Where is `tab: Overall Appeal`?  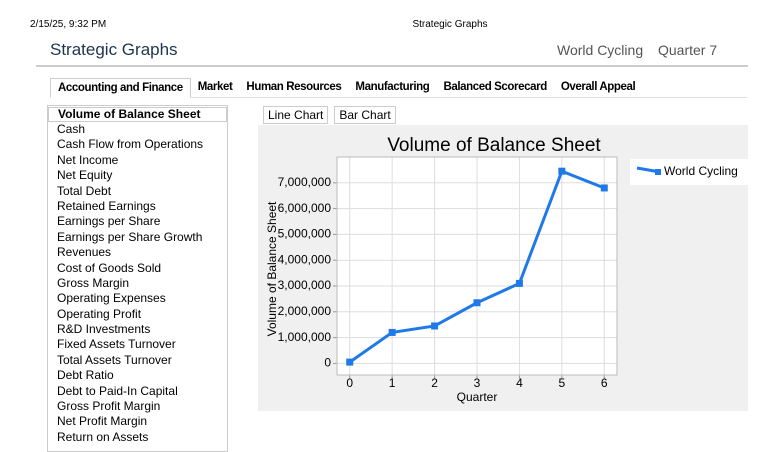 tab: Overall Appeal is located at coordinates (598, 87).